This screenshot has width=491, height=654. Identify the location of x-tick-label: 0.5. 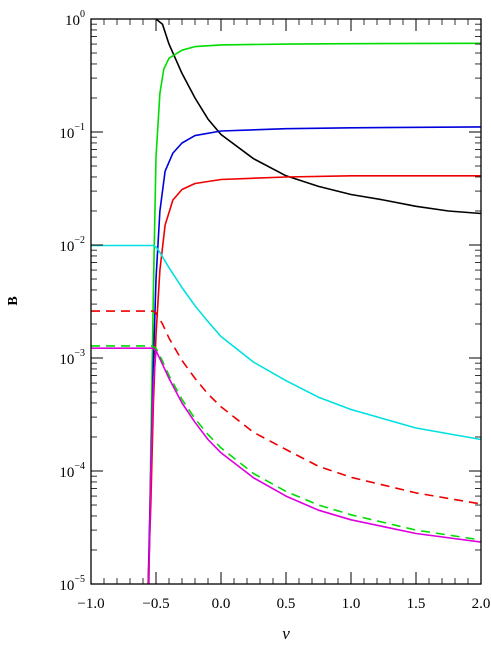
(286, 604).